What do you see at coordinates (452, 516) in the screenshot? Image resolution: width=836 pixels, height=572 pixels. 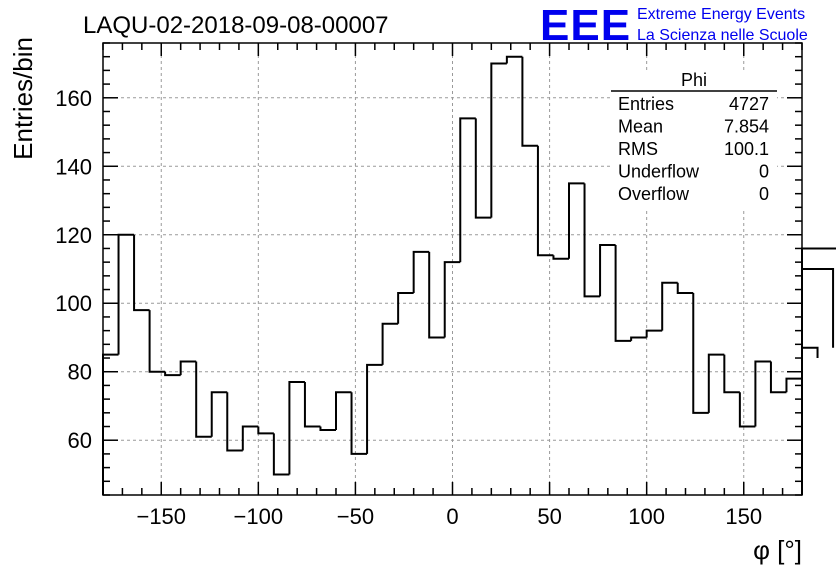 I see `x-tick-label: 0` at bounding box center [452, 516].